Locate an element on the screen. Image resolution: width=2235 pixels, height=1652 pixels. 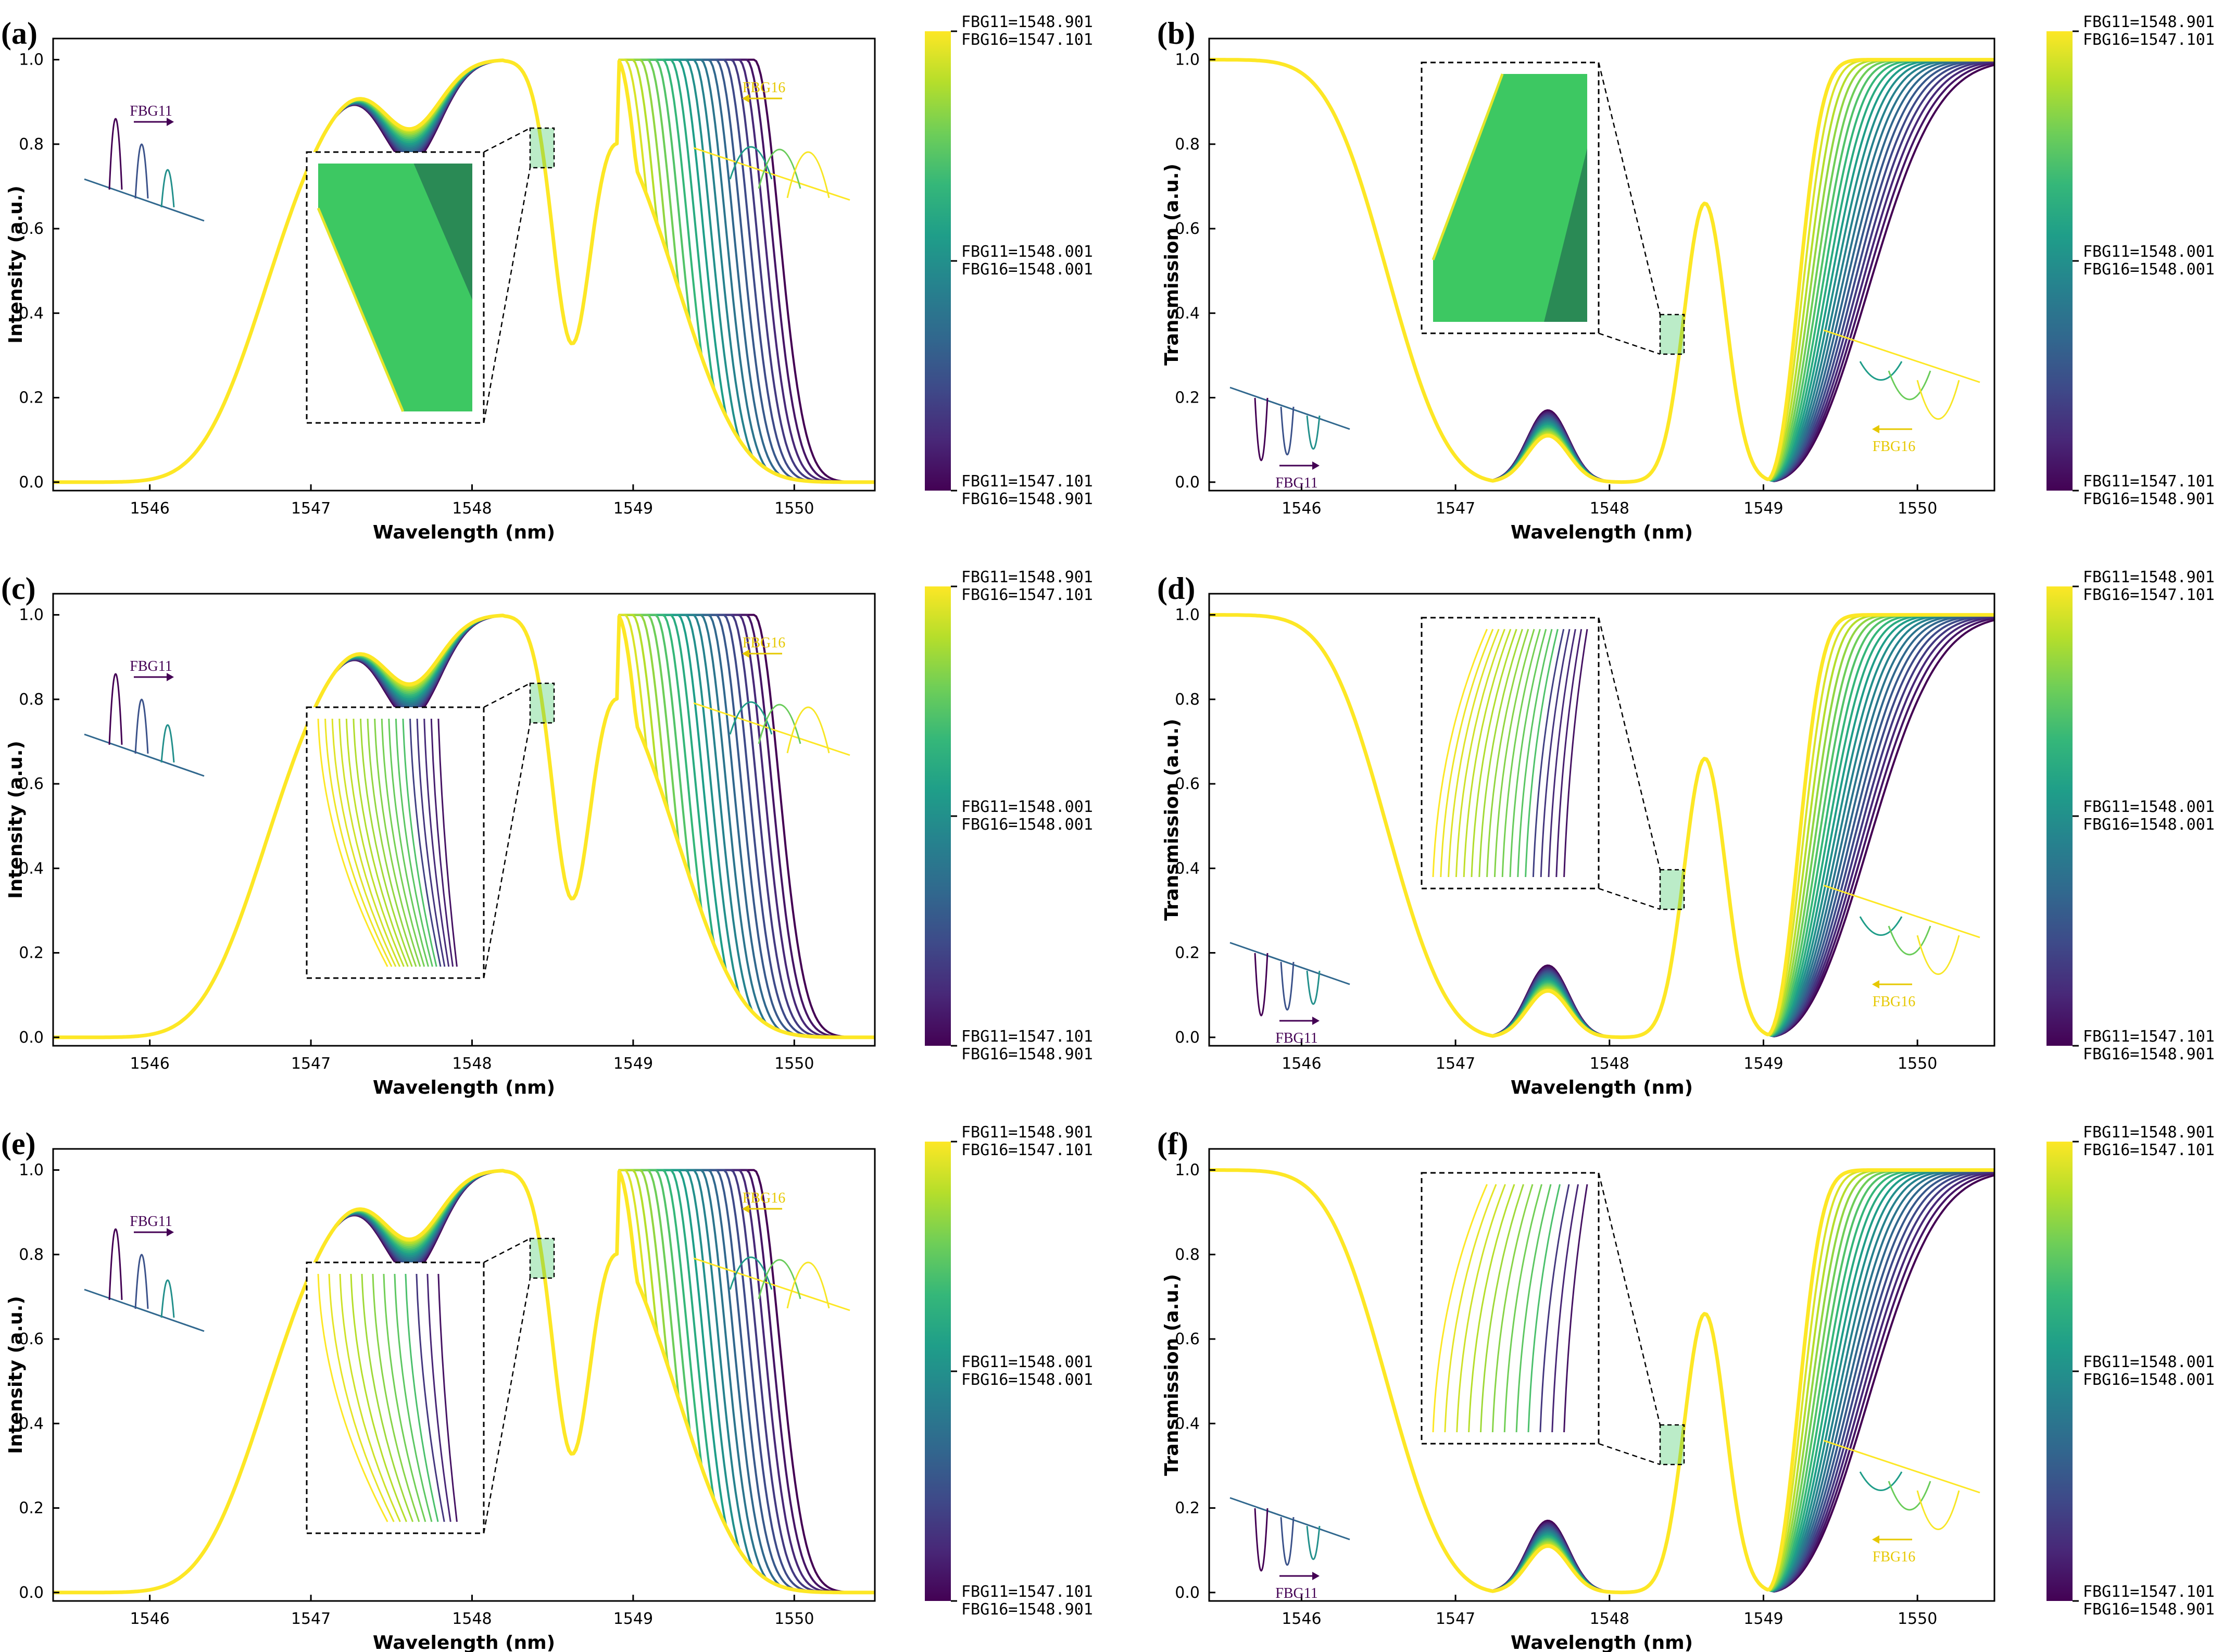
colorbar-rect is located at coordinates (2059, 816).